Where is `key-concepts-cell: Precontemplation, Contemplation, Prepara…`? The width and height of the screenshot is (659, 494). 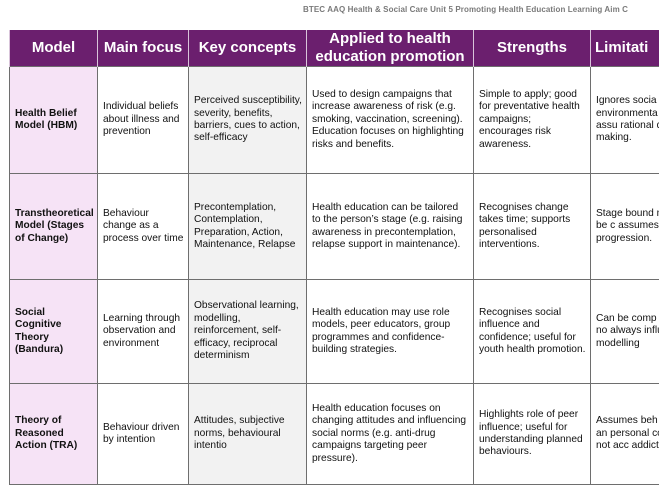
key-concepts-cell: Precontemplation, Contemplation, Prepara… is located at coordinates (247, 226).